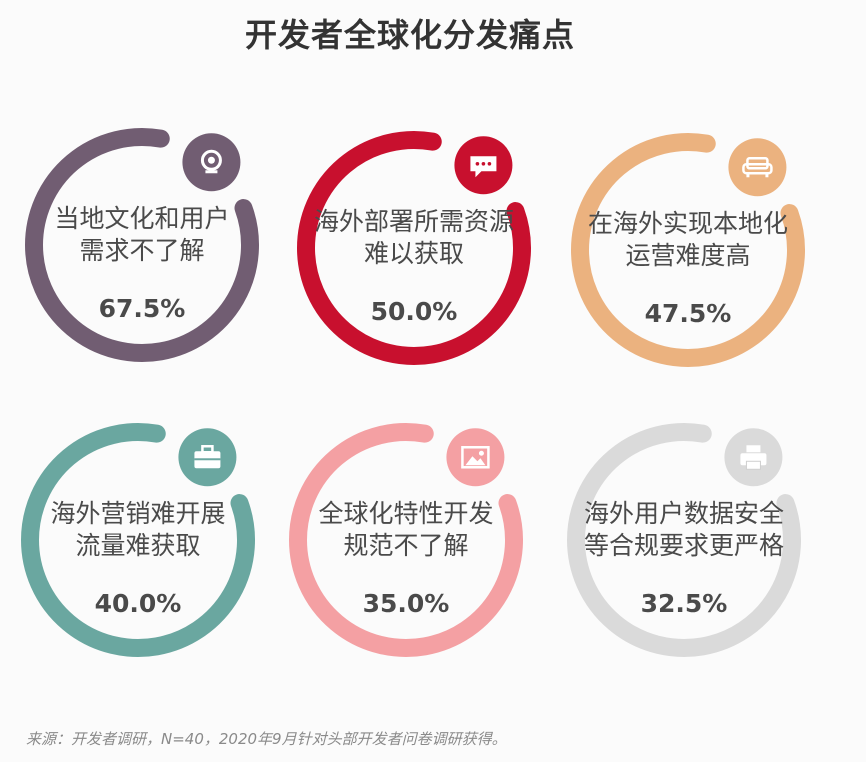 The width and height of the screenshot is (866, 762). What do you see at coordinates (405, 545) in the screenshot?
I see `category-label: 规范不了解` at bounding box center [405, 545].